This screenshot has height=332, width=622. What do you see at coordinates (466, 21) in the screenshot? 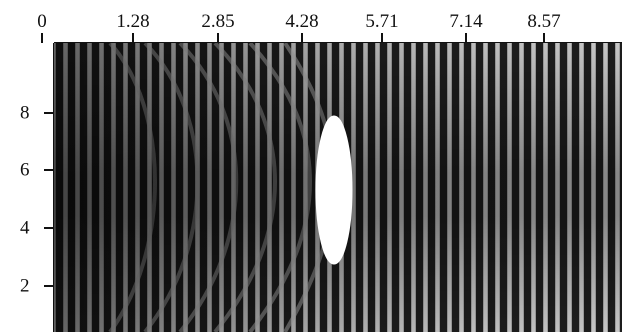
I see `x-tick-label: 7.14` at bounding box center [466, 21].